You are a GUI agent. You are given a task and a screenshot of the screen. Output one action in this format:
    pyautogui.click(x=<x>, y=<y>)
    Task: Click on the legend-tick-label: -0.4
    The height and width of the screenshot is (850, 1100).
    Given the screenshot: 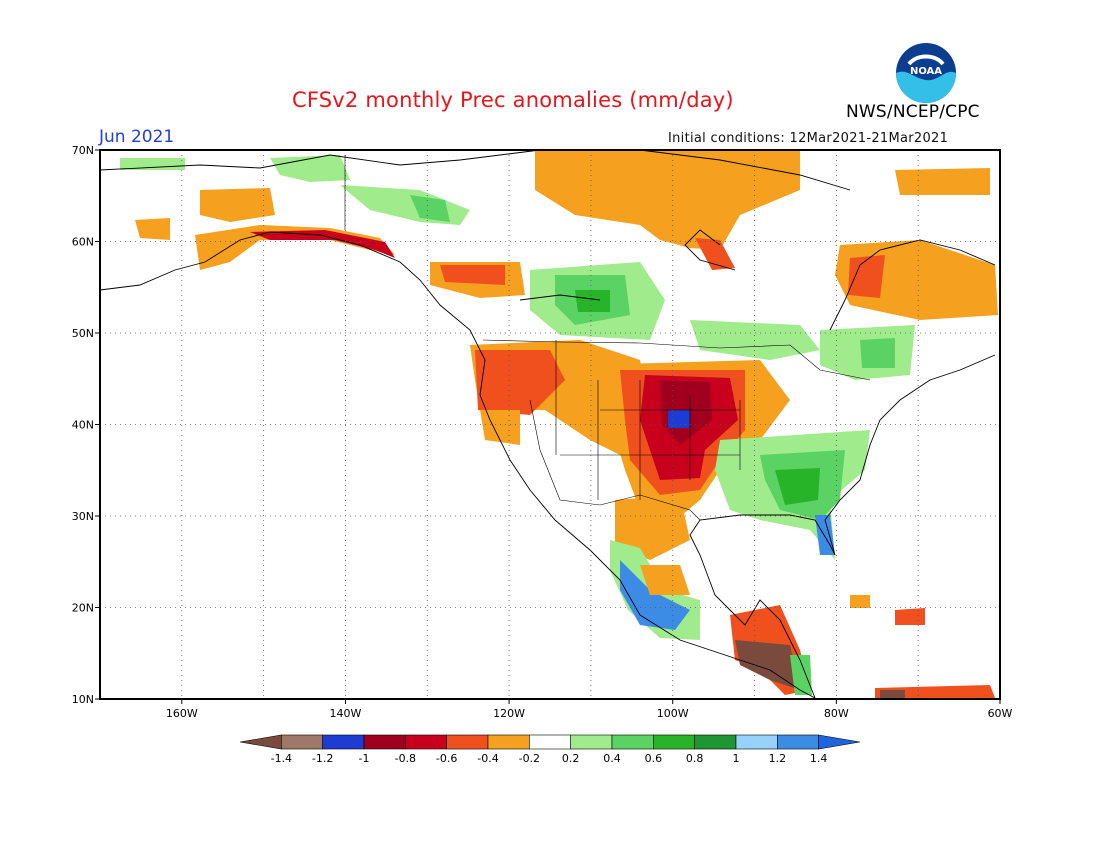 What is the action you would take?
    pyautogui.click(x=487, y=758)
    